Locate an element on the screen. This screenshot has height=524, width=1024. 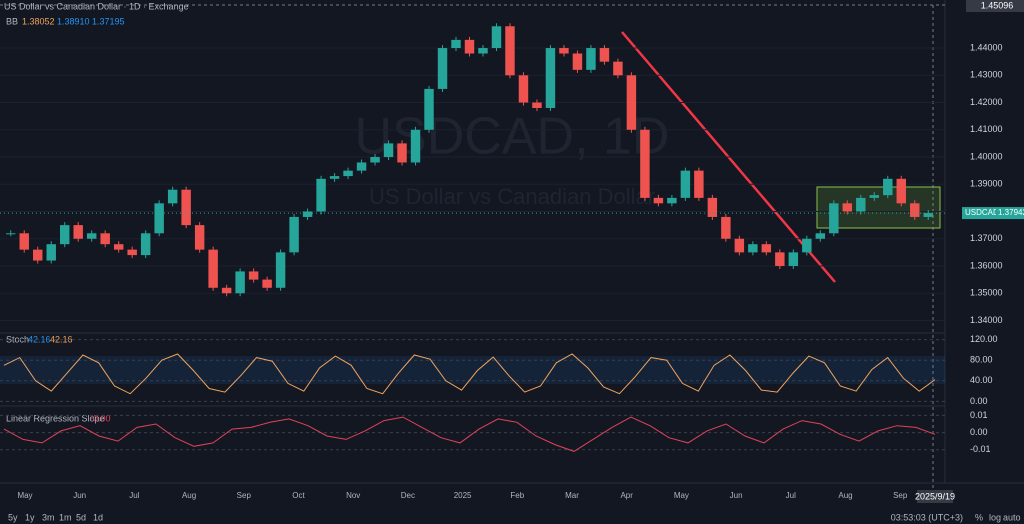
x-tick-label: May is located at coordinates (24, 495).